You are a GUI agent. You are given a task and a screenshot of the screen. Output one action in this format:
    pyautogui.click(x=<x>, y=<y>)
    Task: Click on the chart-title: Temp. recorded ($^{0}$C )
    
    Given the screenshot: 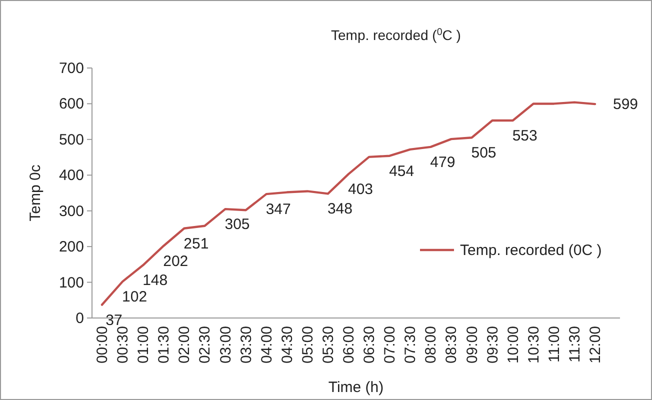 What is the action you would take?
    pyautogui.click(x=396, y=34)
    